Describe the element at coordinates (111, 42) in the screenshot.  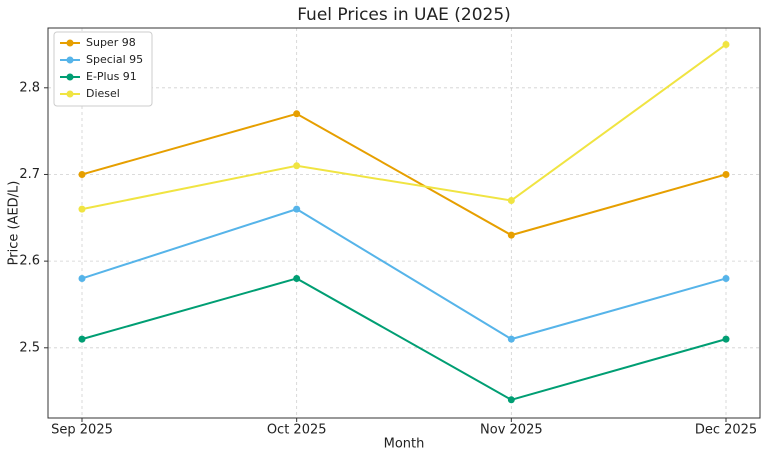
I see `legend-label: Super 98` at that location.